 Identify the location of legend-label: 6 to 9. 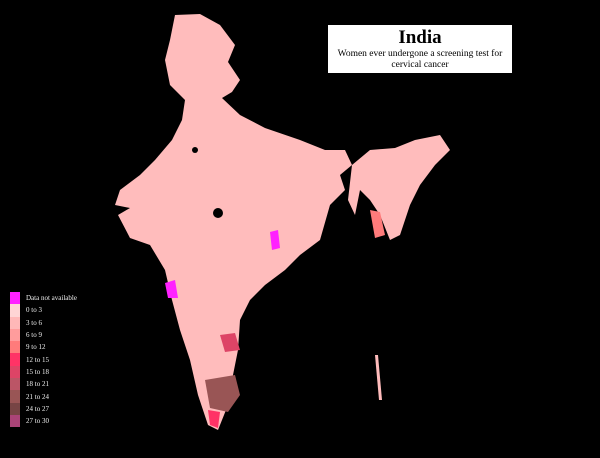
(34, 335).